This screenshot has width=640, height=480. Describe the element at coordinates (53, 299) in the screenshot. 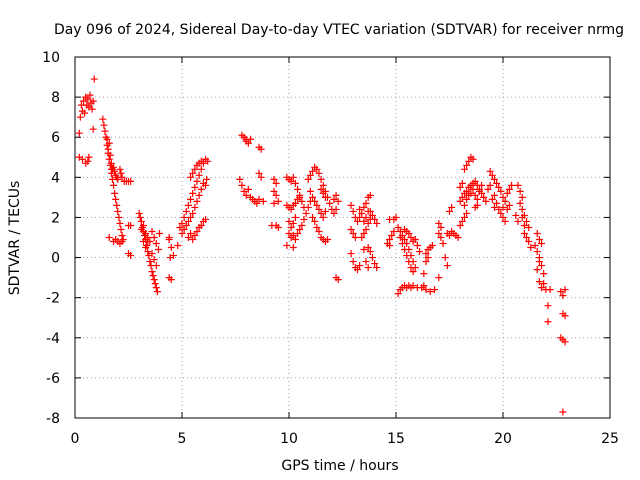

I see `y-tick-label: -2` at that location.